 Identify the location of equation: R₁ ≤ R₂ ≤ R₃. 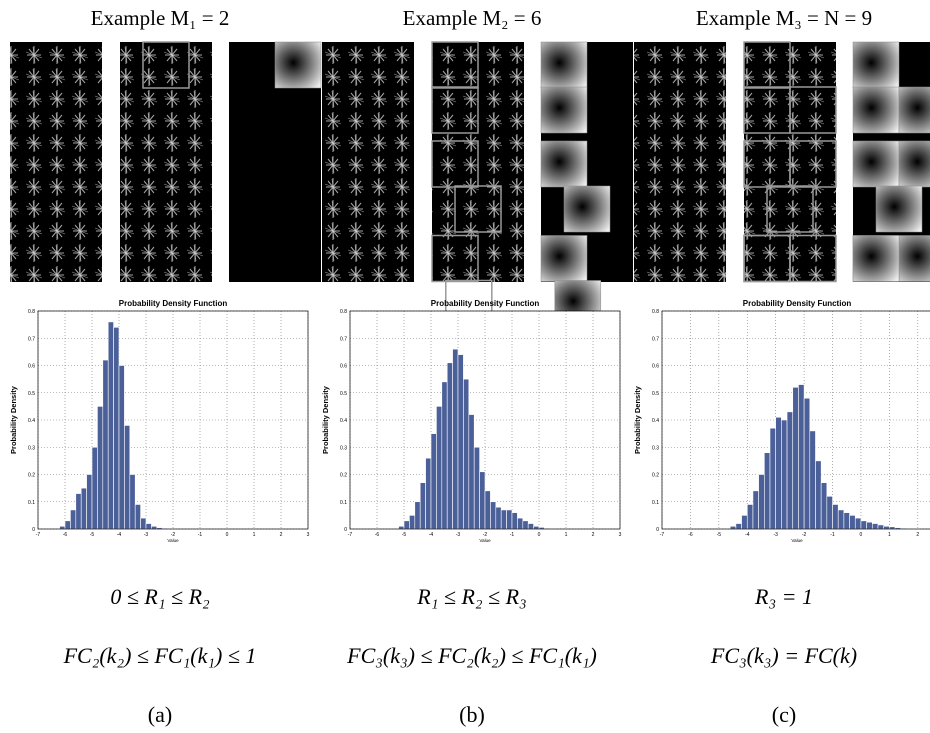
(471, 596).